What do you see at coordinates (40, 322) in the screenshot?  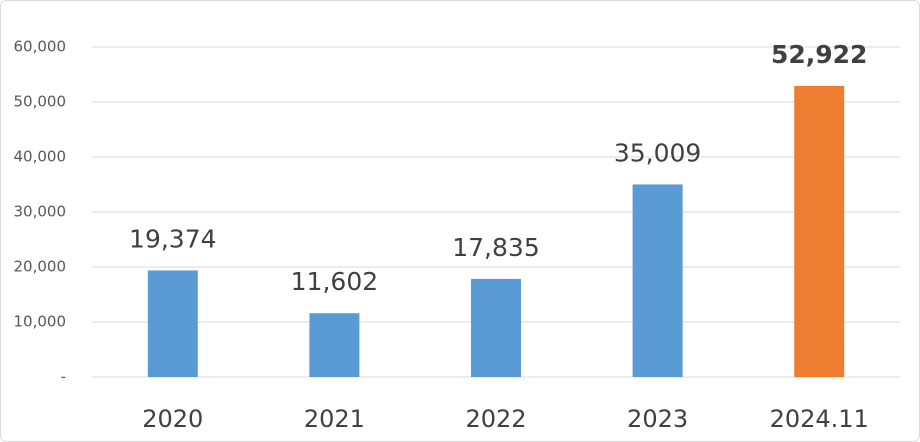 I see `y-tick-label: 10,000` at bounding box center [40, 322].